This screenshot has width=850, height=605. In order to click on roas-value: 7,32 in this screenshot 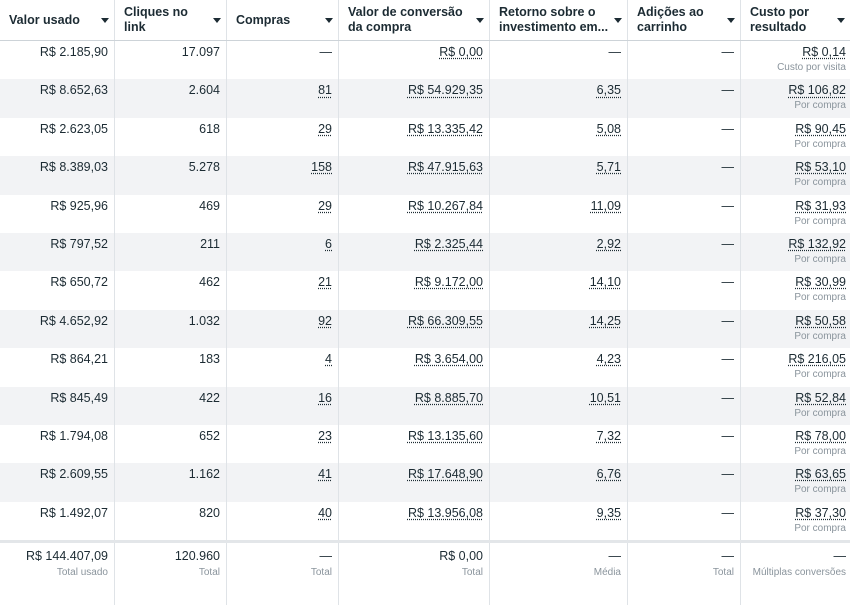, I will do `click(608, 435)`.